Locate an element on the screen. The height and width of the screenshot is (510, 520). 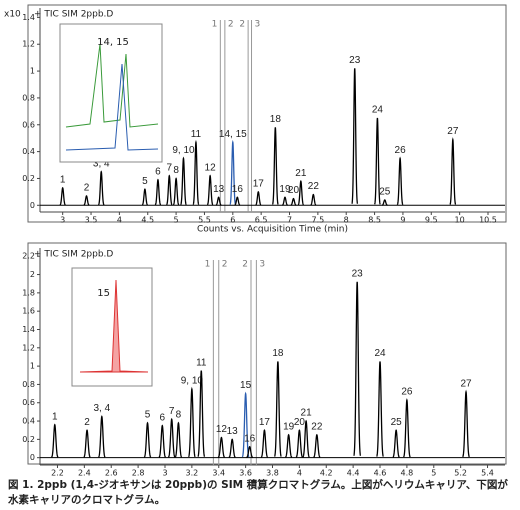
peak-label: 20 is located at coordinates (294, 190).